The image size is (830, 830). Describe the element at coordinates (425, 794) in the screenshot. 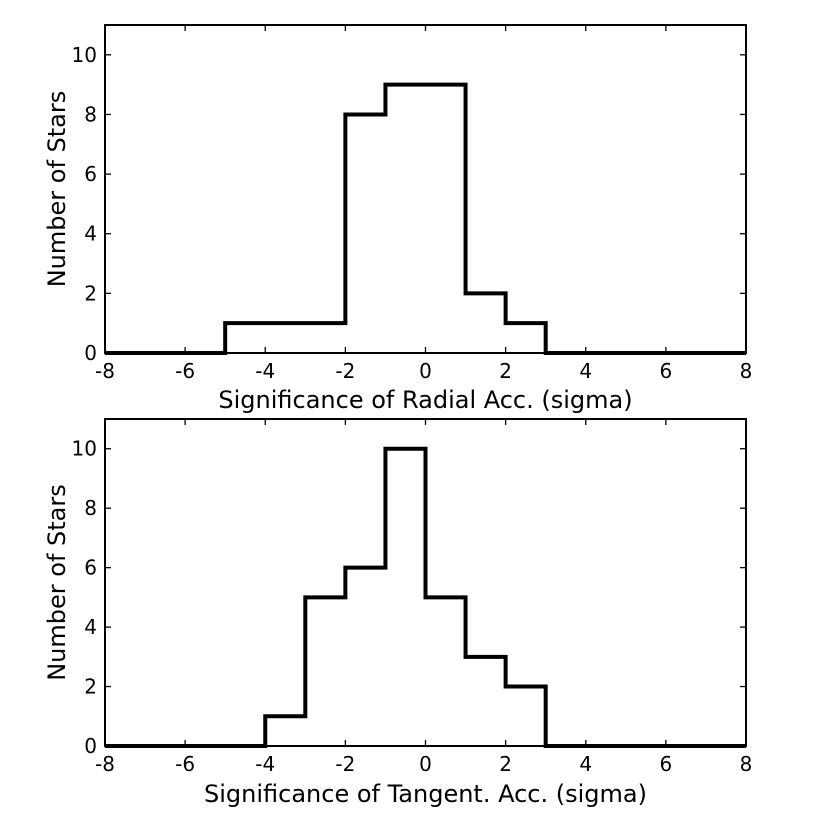

I see `x-axis-label: Significance of Tangent. Acc. (sigma)` at that location.